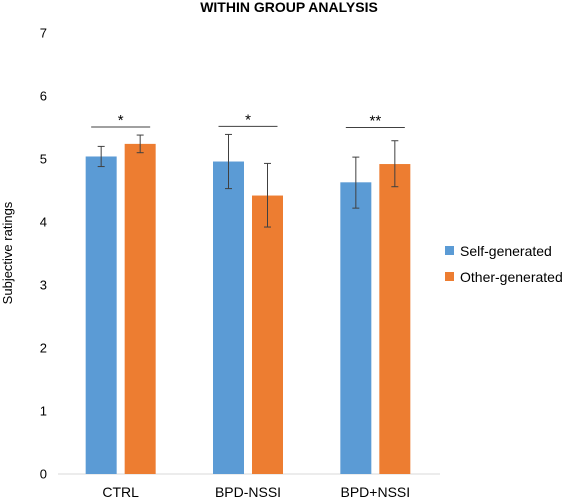  I want to click on y-tick-label: 5, so click(43, 159).